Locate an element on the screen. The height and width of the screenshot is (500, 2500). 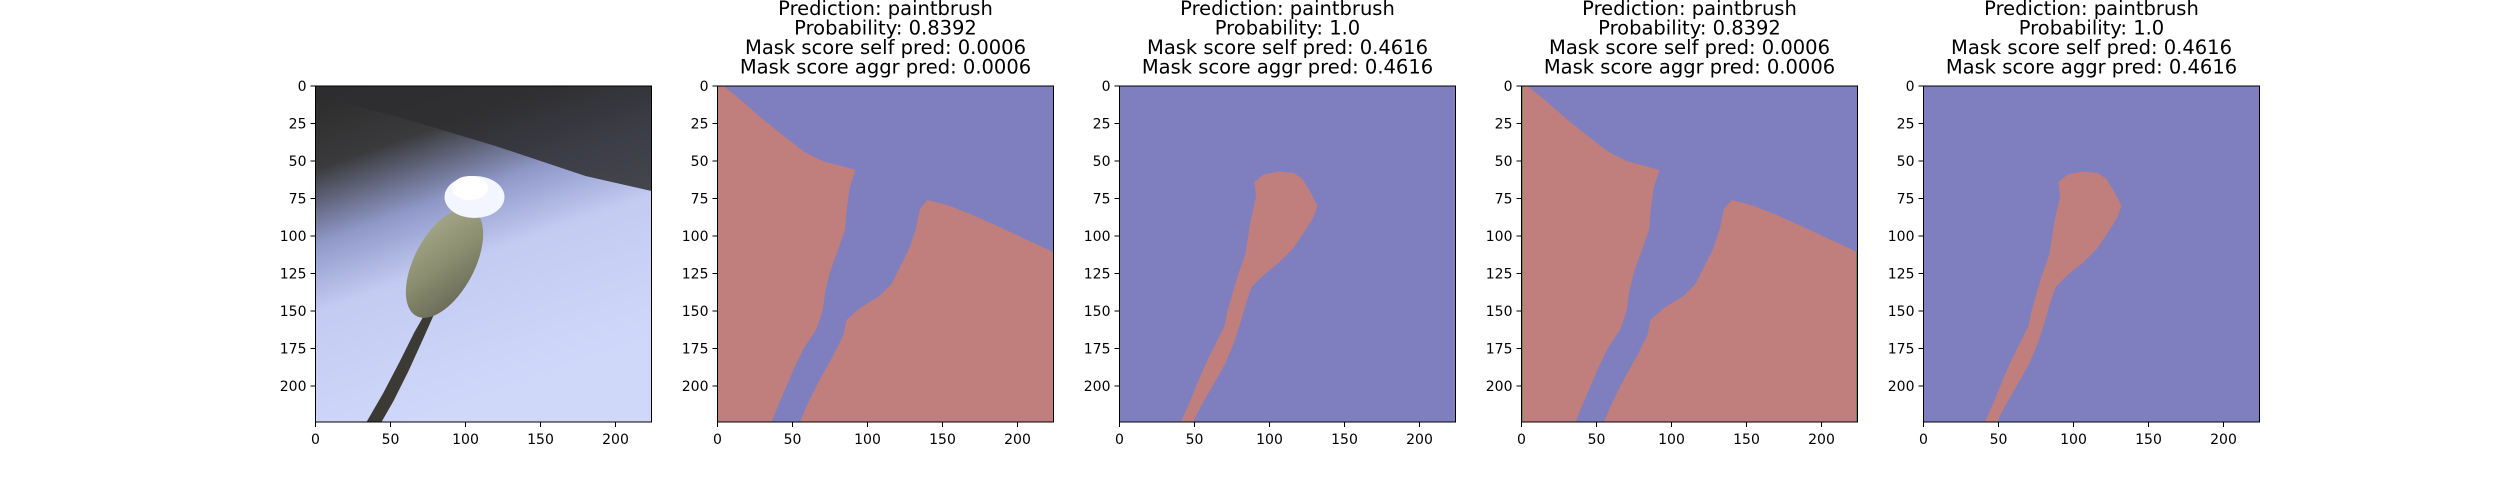
panel-1: 0 50 100 150 200 0 25 50 75 100 125 150 175 200 is located at coordinates (466, 263).